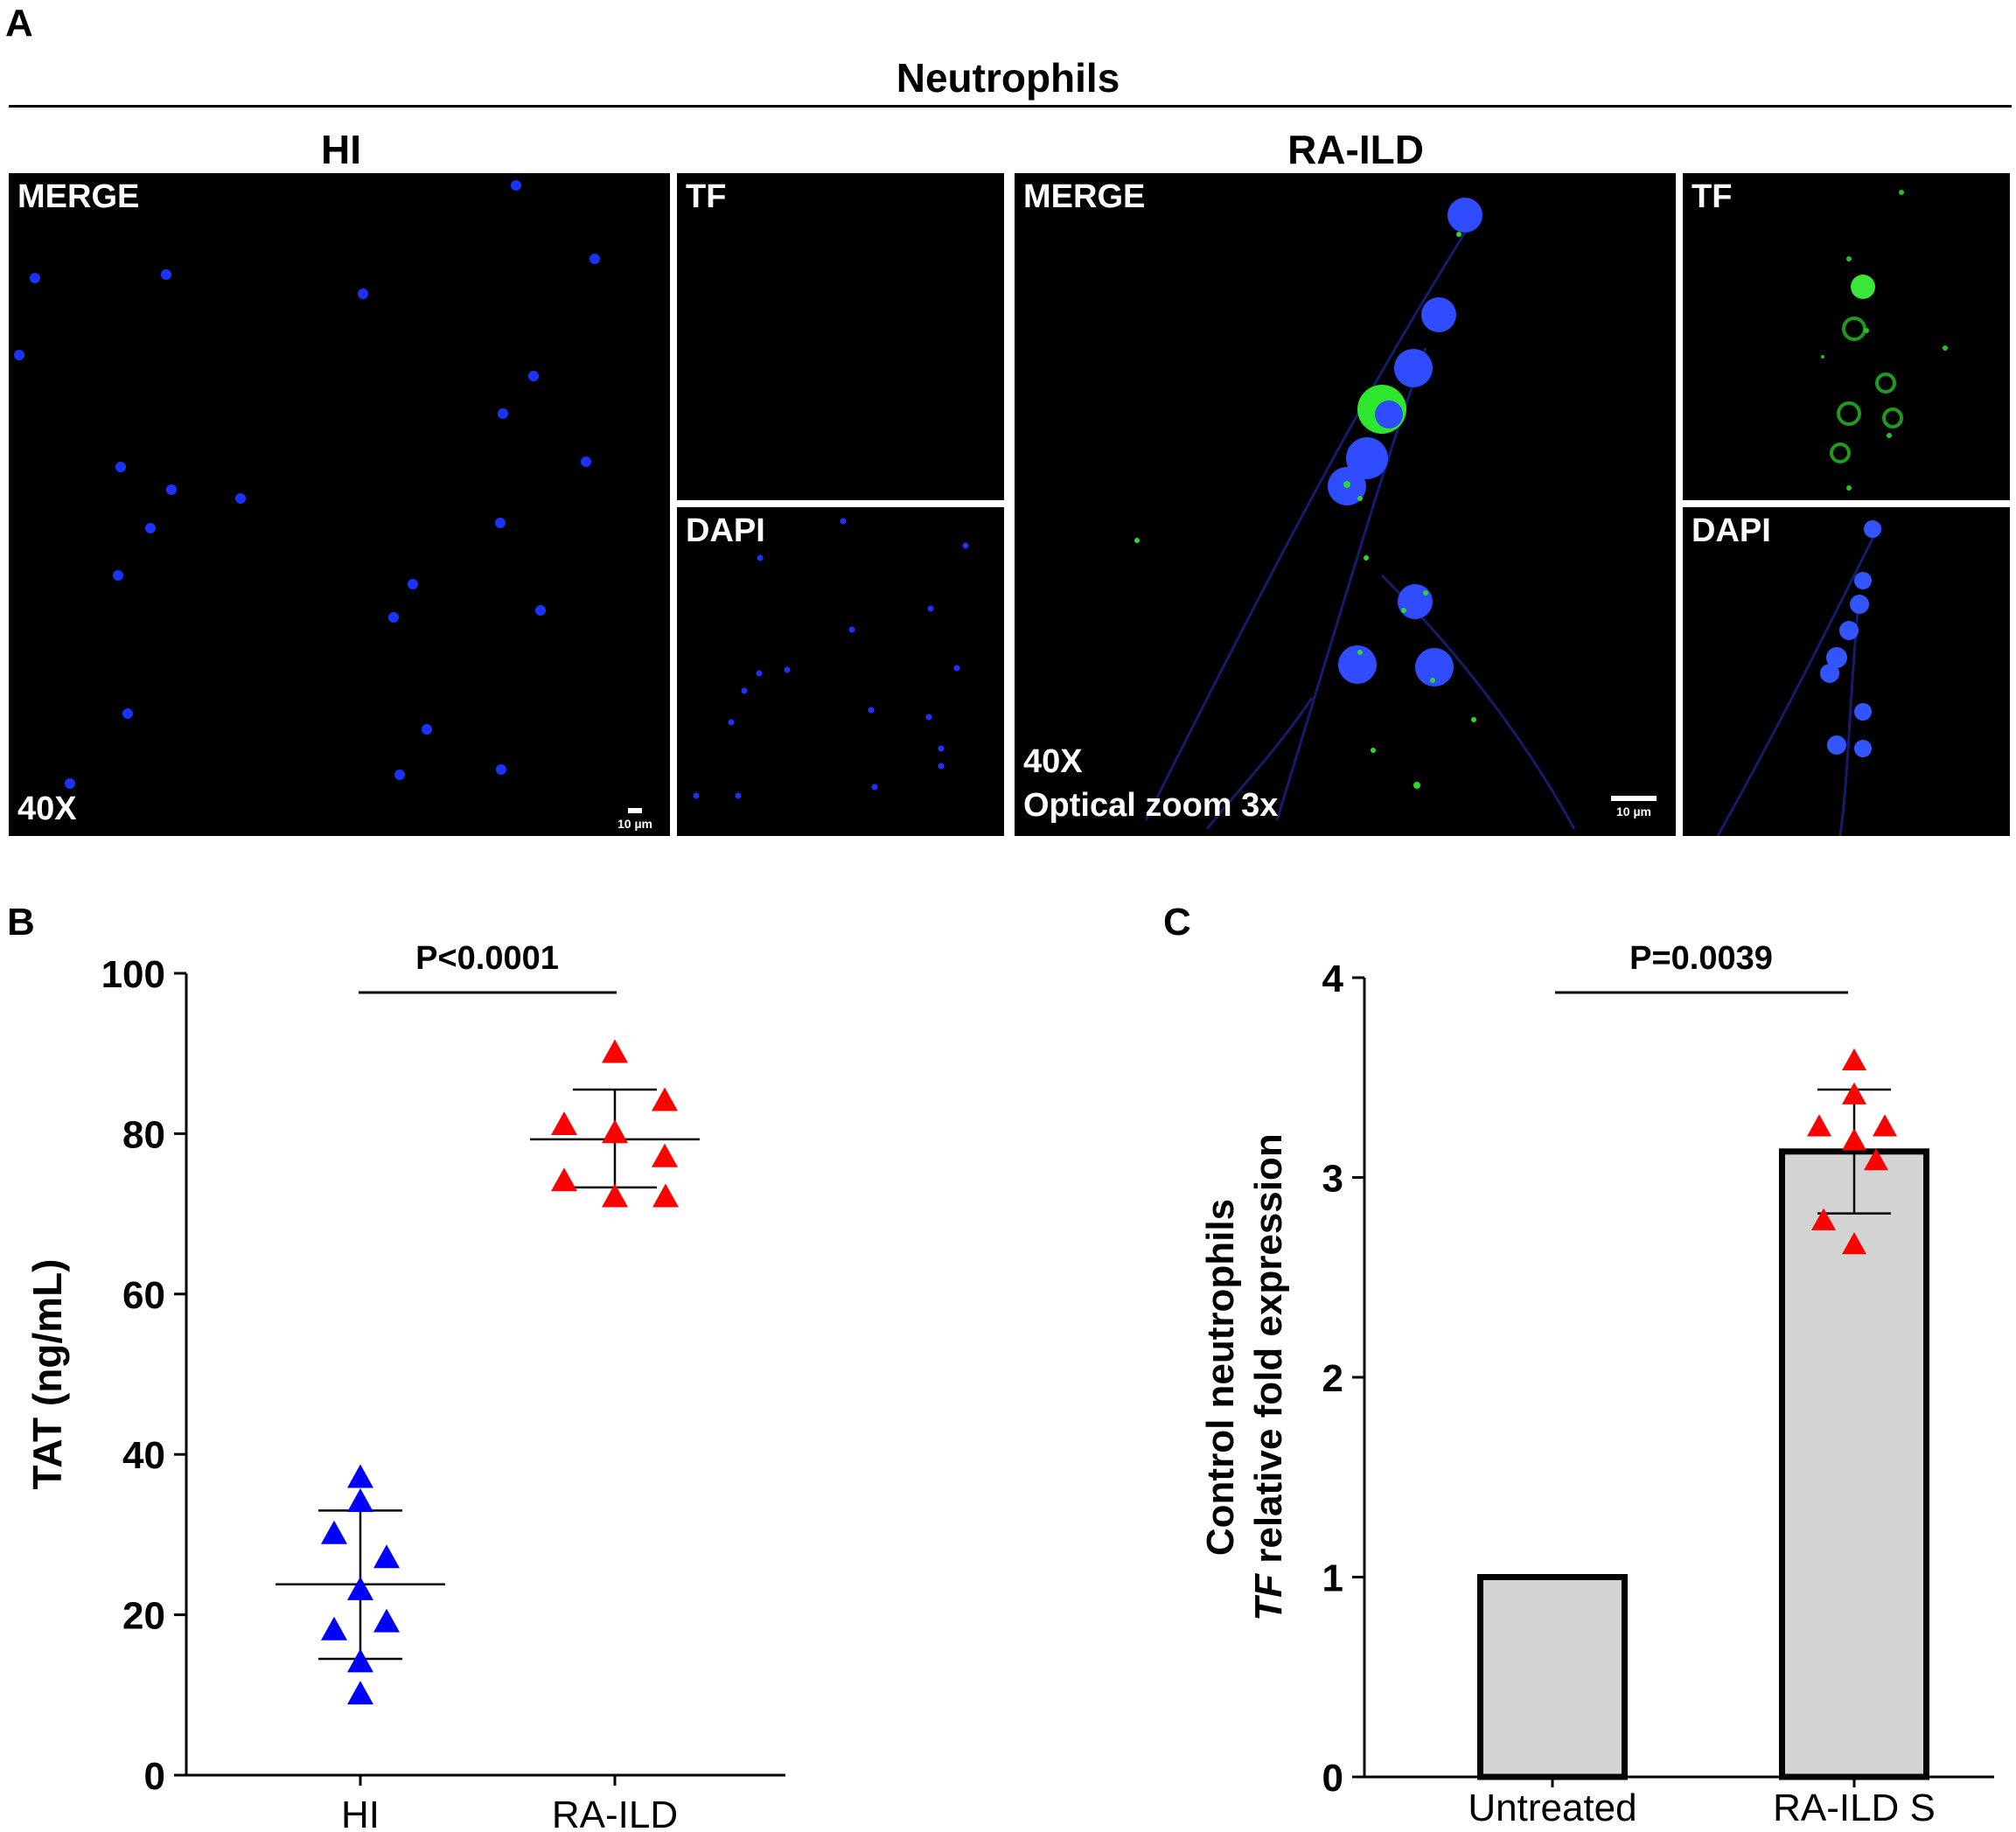  I want to click on ra-tf-signal, so click(1884, 340).